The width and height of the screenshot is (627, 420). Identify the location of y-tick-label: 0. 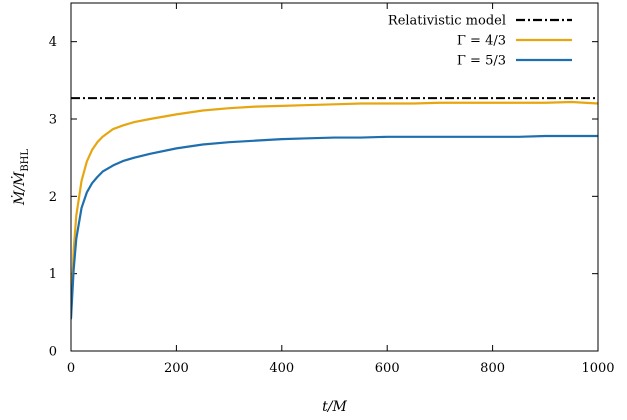
(53, 352).